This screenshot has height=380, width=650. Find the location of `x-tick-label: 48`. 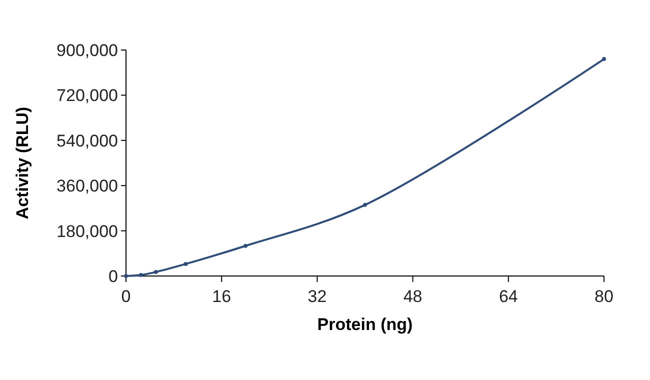

x-tick-label: 48 is located at coordinates (412, 296).